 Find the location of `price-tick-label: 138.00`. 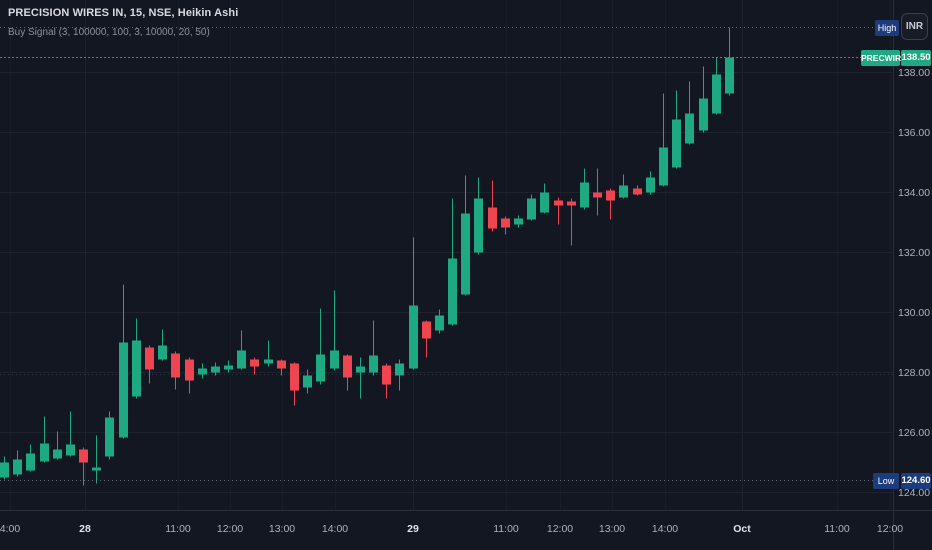

price-tick-label: 138.00 is located at coordinates (914, 73).